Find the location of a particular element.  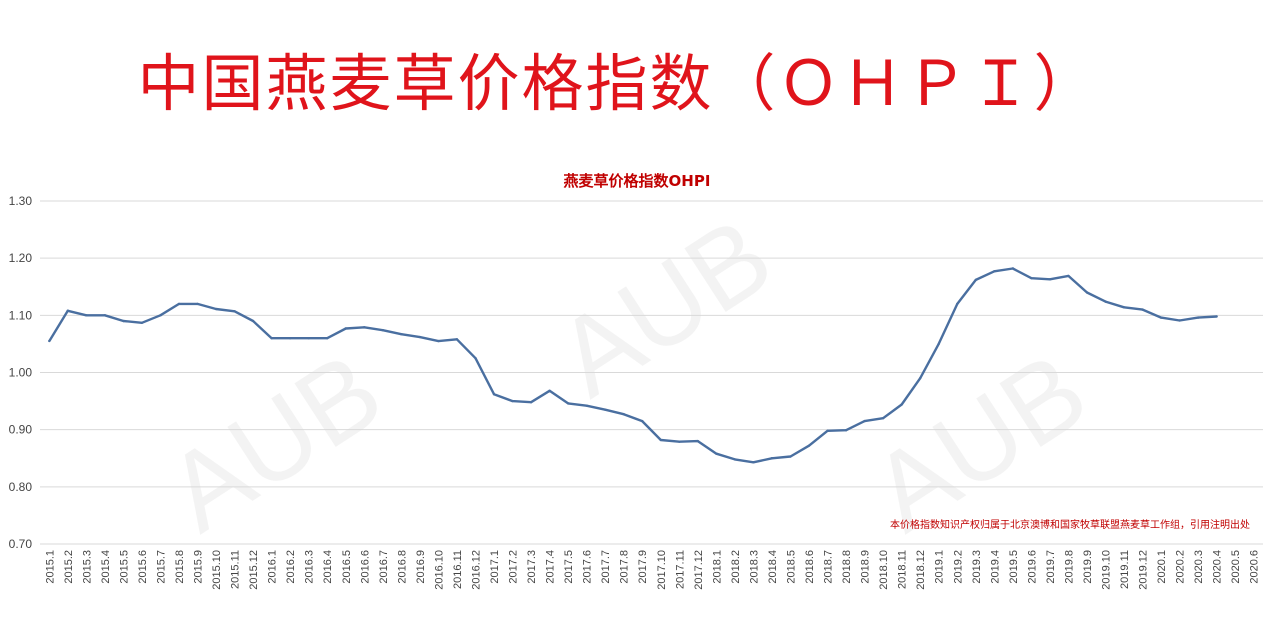

y-axis-tick-labels: 1.30 1.20 1.10 1.00 0.90 0.80 0.70 is located at coordinates (21, 372).